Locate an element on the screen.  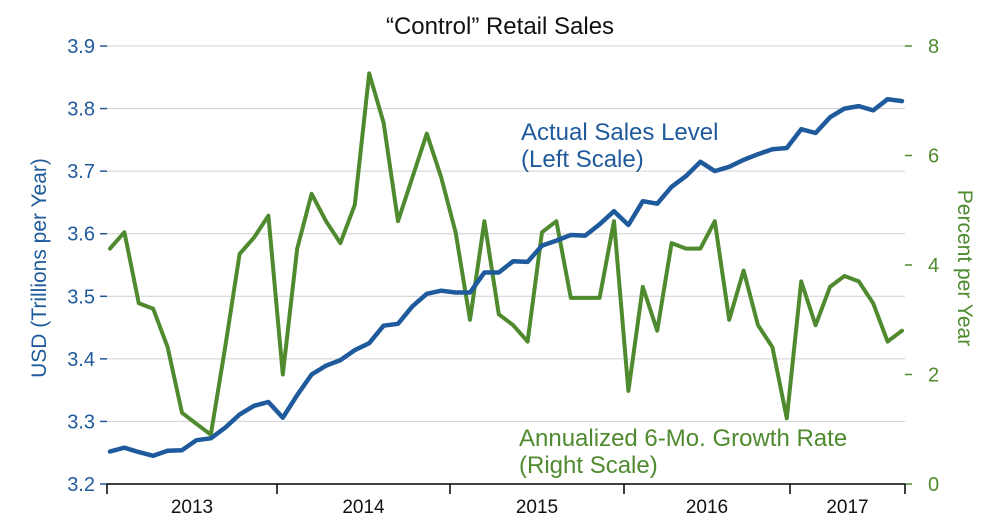
x-tick-label: 2013 is located at coordinates (192, 507).